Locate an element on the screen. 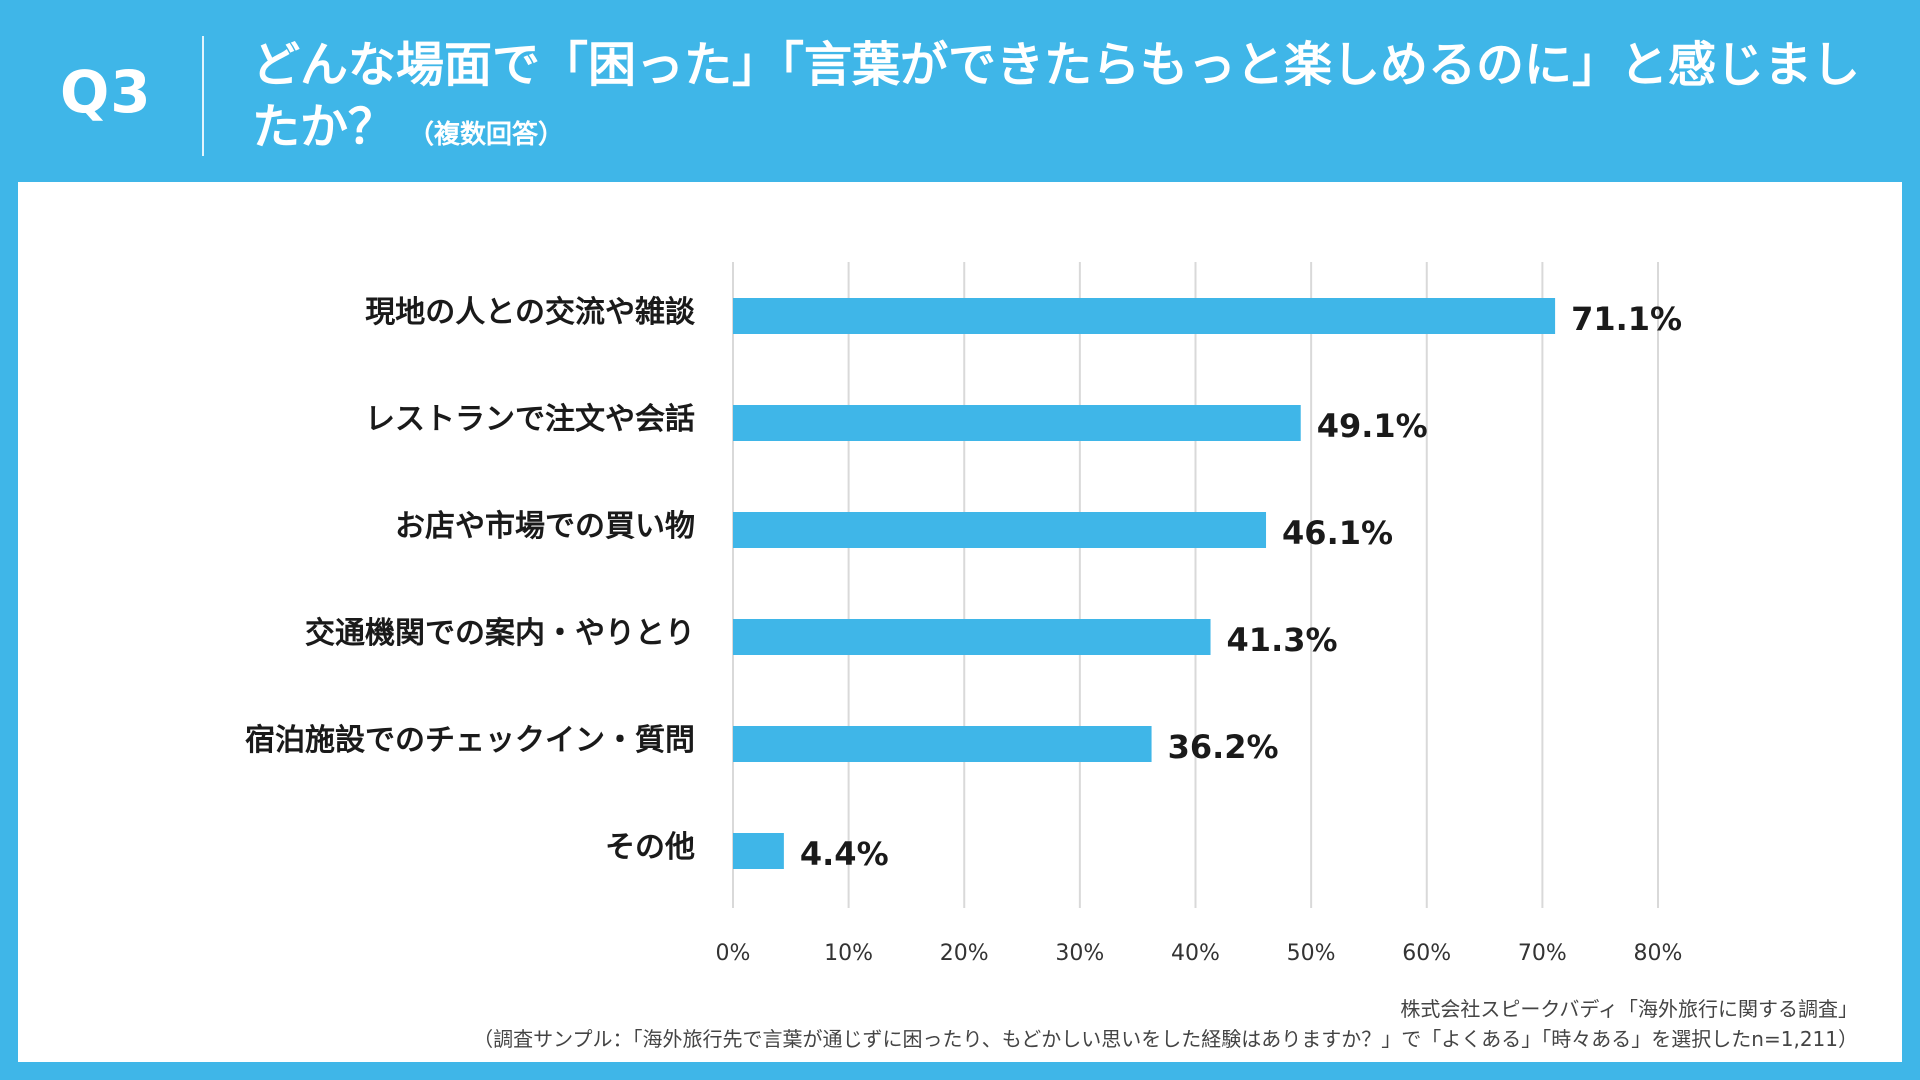  x-tick-label: 80% is located at coordinates (1658, 953).